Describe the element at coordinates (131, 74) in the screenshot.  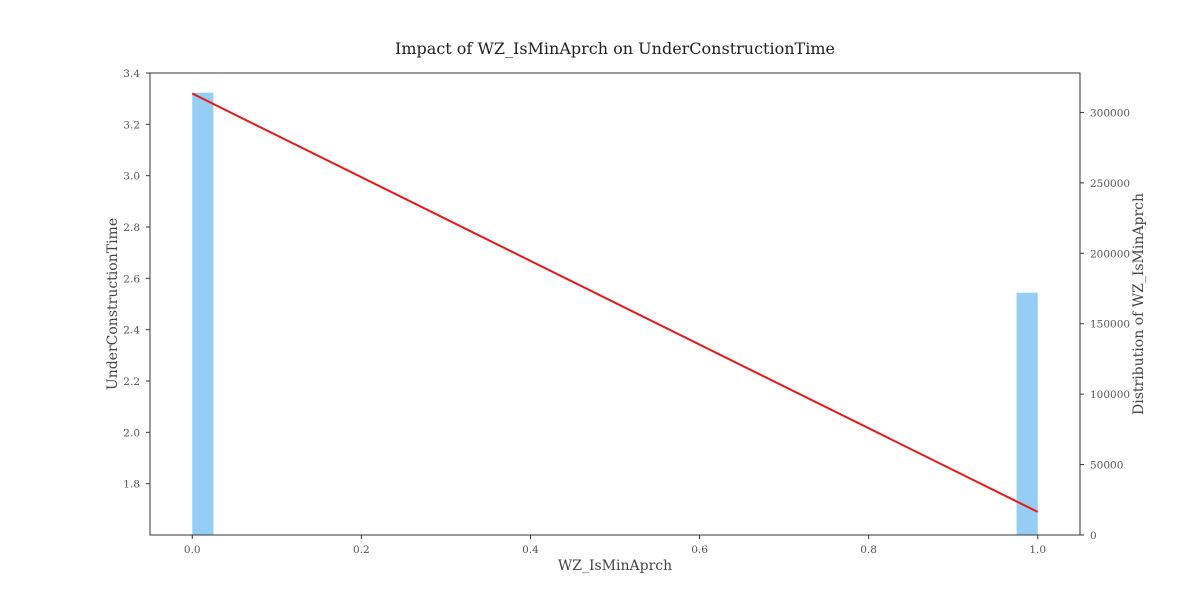
I see `y-tick-label-8: 3.4` at that location.